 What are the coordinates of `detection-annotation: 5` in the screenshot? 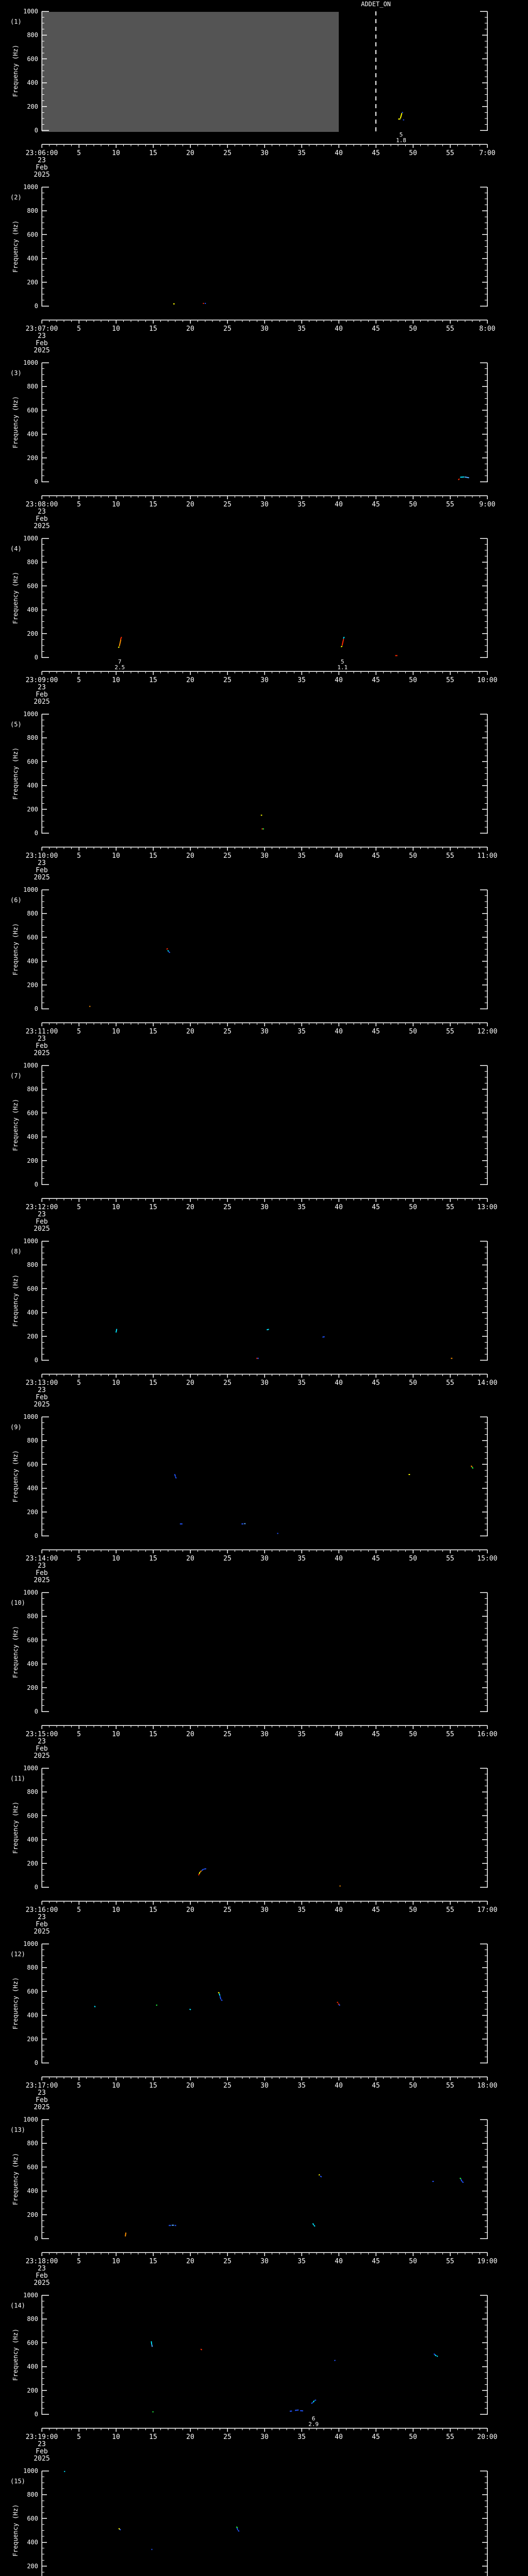 It's located at (342, 661).